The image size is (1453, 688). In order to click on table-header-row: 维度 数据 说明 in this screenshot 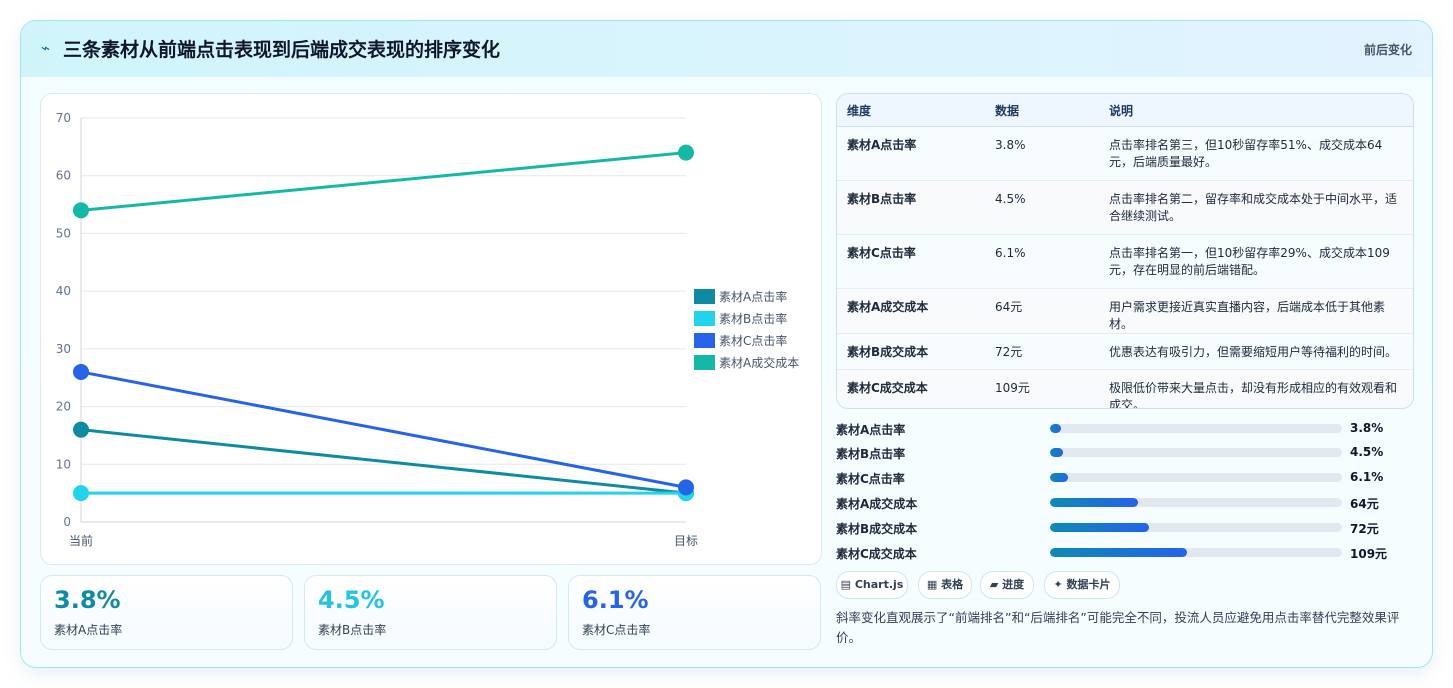, I will do `click(1125, 110)`.